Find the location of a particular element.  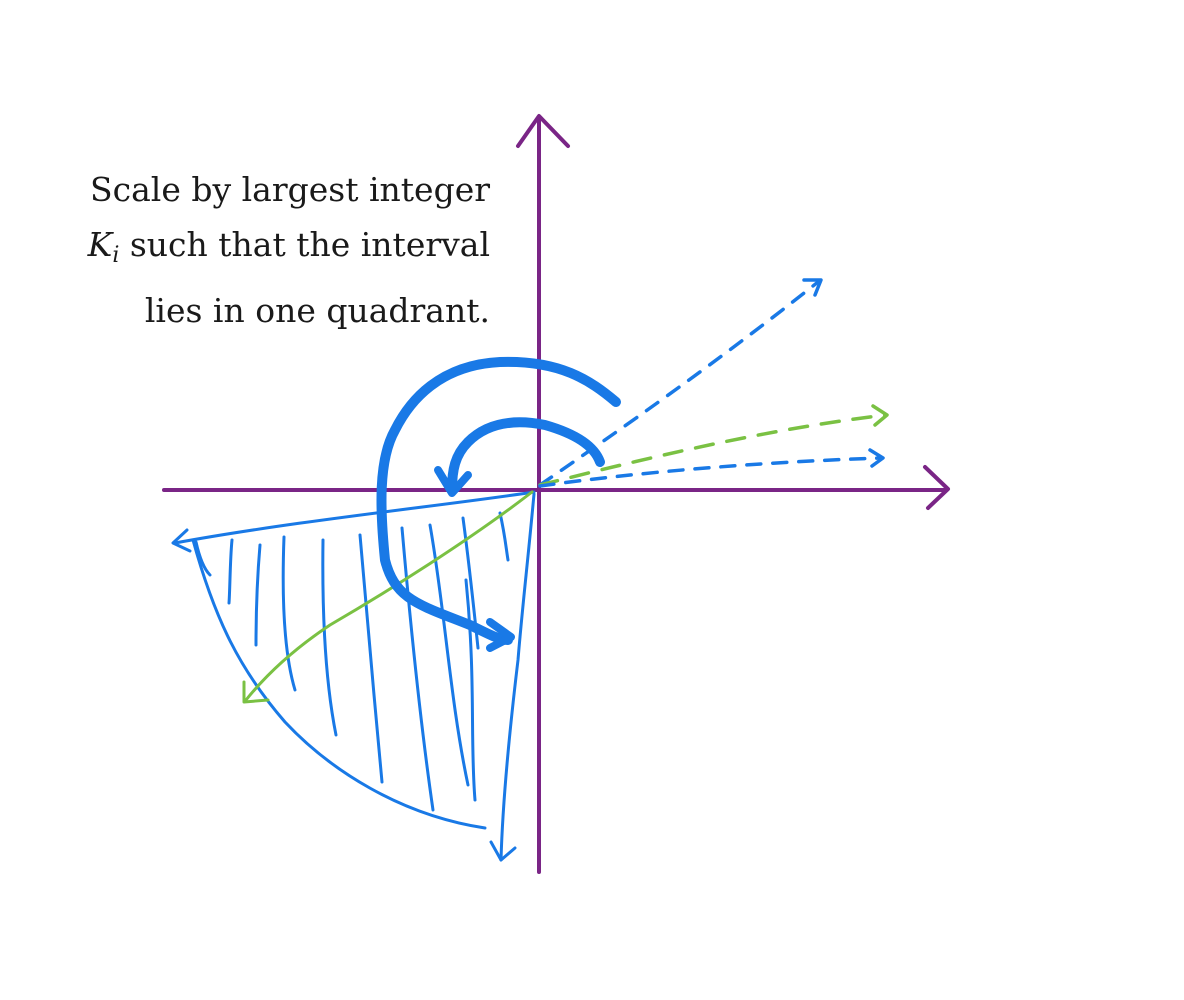

y-axis-arrowhead is located at coordinates (543, 131).